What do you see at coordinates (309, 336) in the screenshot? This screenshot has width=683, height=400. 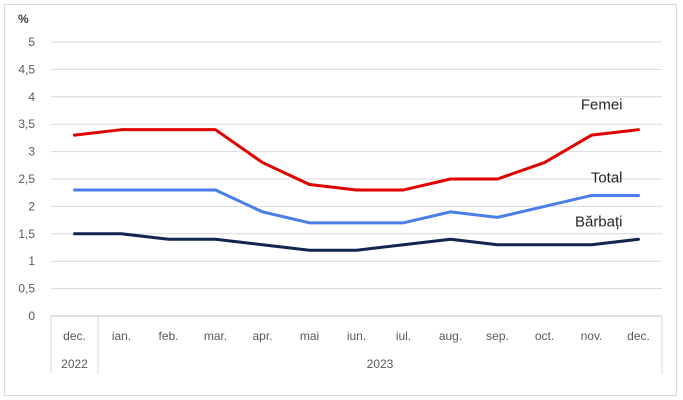 I see `x-tick-label: mai` at bounding box center [309, 336].